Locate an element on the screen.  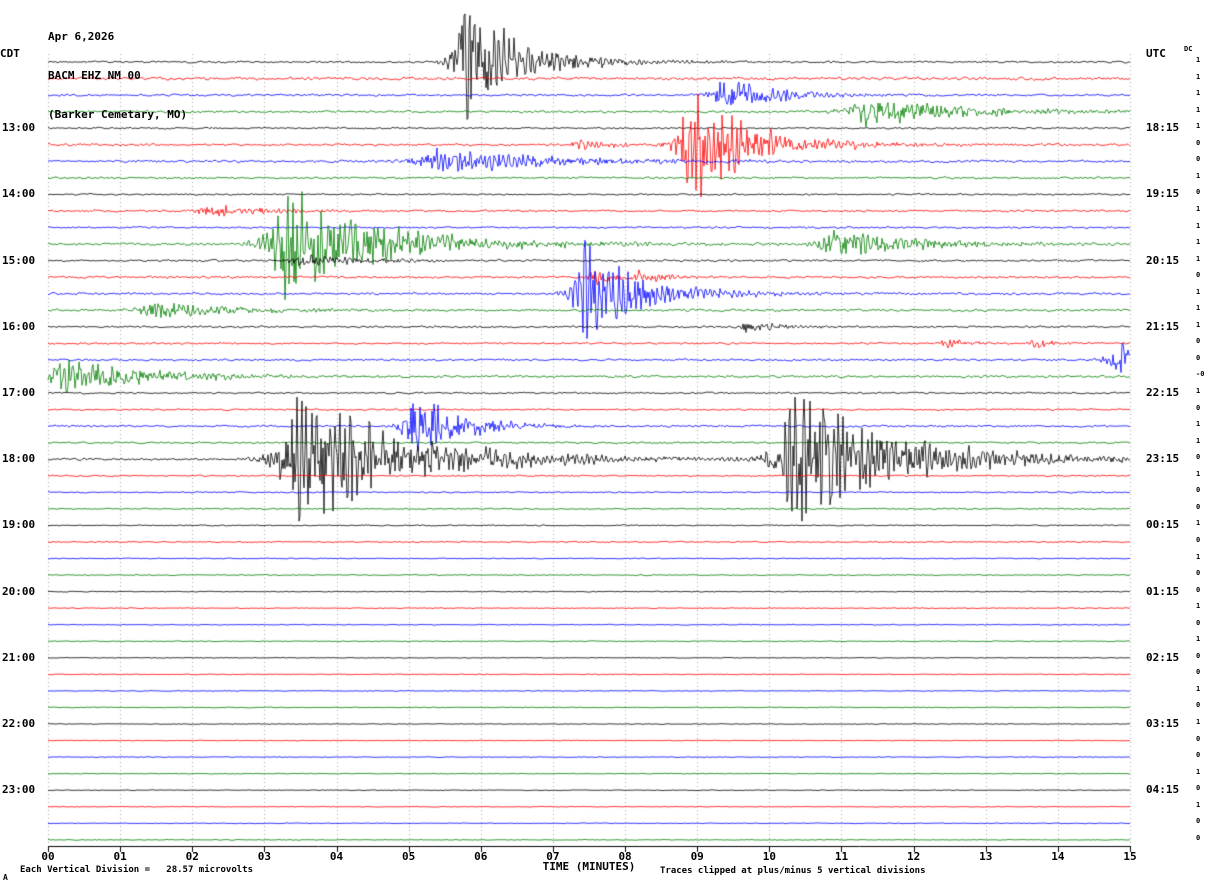
hour-label-utc: 21:15 is located at coordinates (1163, 326).